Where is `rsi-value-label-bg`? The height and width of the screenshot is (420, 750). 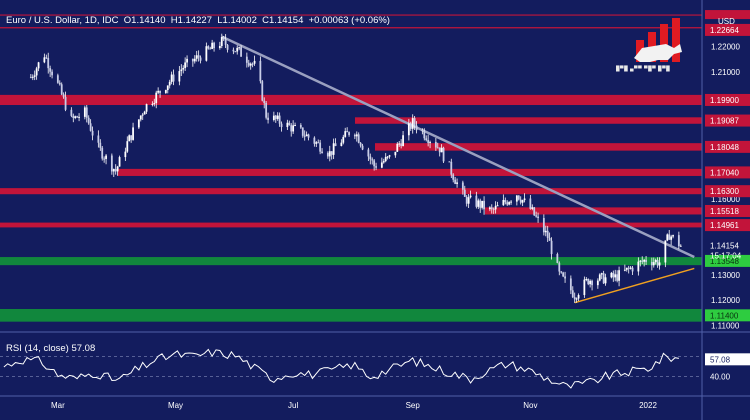
rsi-value-label-bg is located at coordinates (727, 359).